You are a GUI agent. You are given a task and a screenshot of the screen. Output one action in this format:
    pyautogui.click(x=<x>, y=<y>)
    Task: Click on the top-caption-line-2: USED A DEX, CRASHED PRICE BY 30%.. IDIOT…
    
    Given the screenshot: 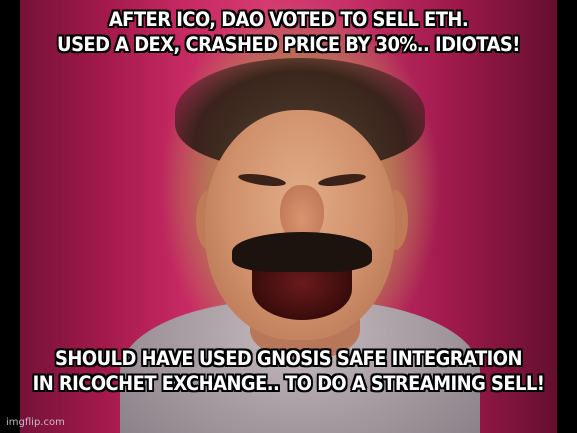 What is the action you would take?
    pyautogui.click(x=288, y=44)
    